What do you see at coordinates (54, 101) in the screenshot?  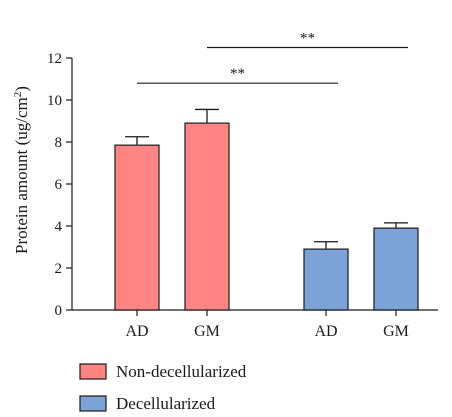 I see `y-tick-label: 10` at bounding box center [54, 101].